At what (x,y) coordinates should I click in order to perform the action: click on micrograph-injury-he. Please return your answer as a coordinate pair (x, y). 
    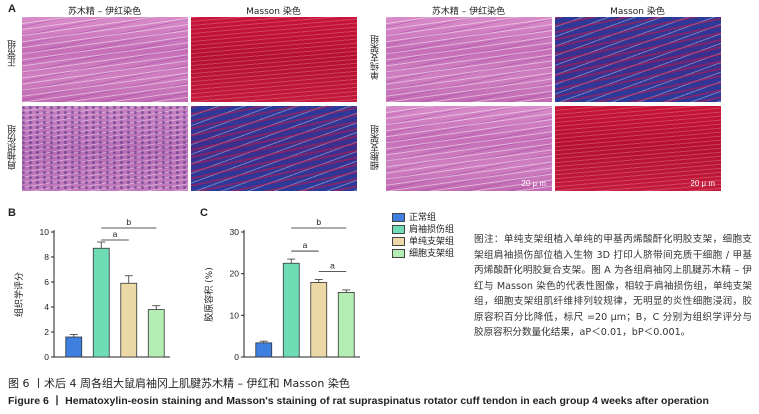
    Looking at the image, I should click on (105, 148).